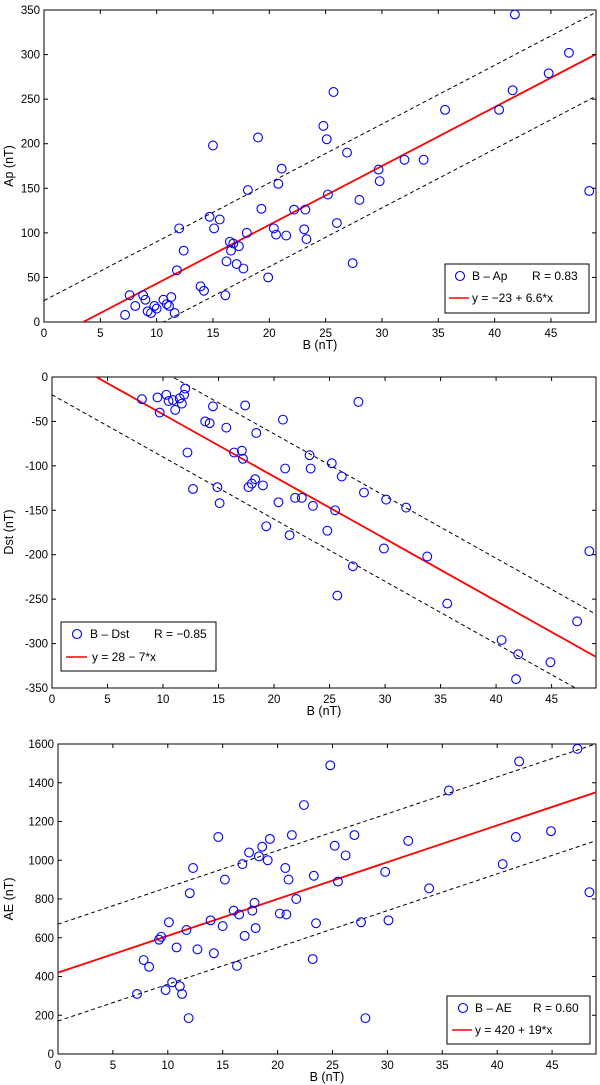 Image resolution: width=600 pixels, height=1085 pixels. What do you see at coordinates (39, 422) in the screenshot?
I see `dst-y-tick-label: -50` at bounding box center [39, 422].